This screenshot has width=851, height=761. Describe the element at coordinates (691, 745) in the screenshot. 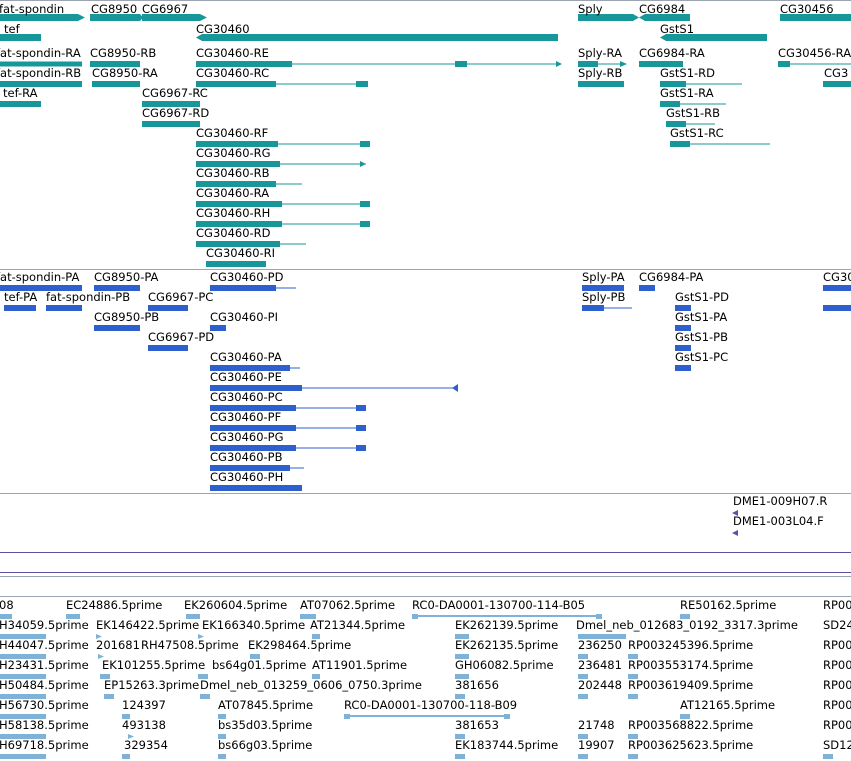

I see `est-label: RP003625623.5prime` at that location.